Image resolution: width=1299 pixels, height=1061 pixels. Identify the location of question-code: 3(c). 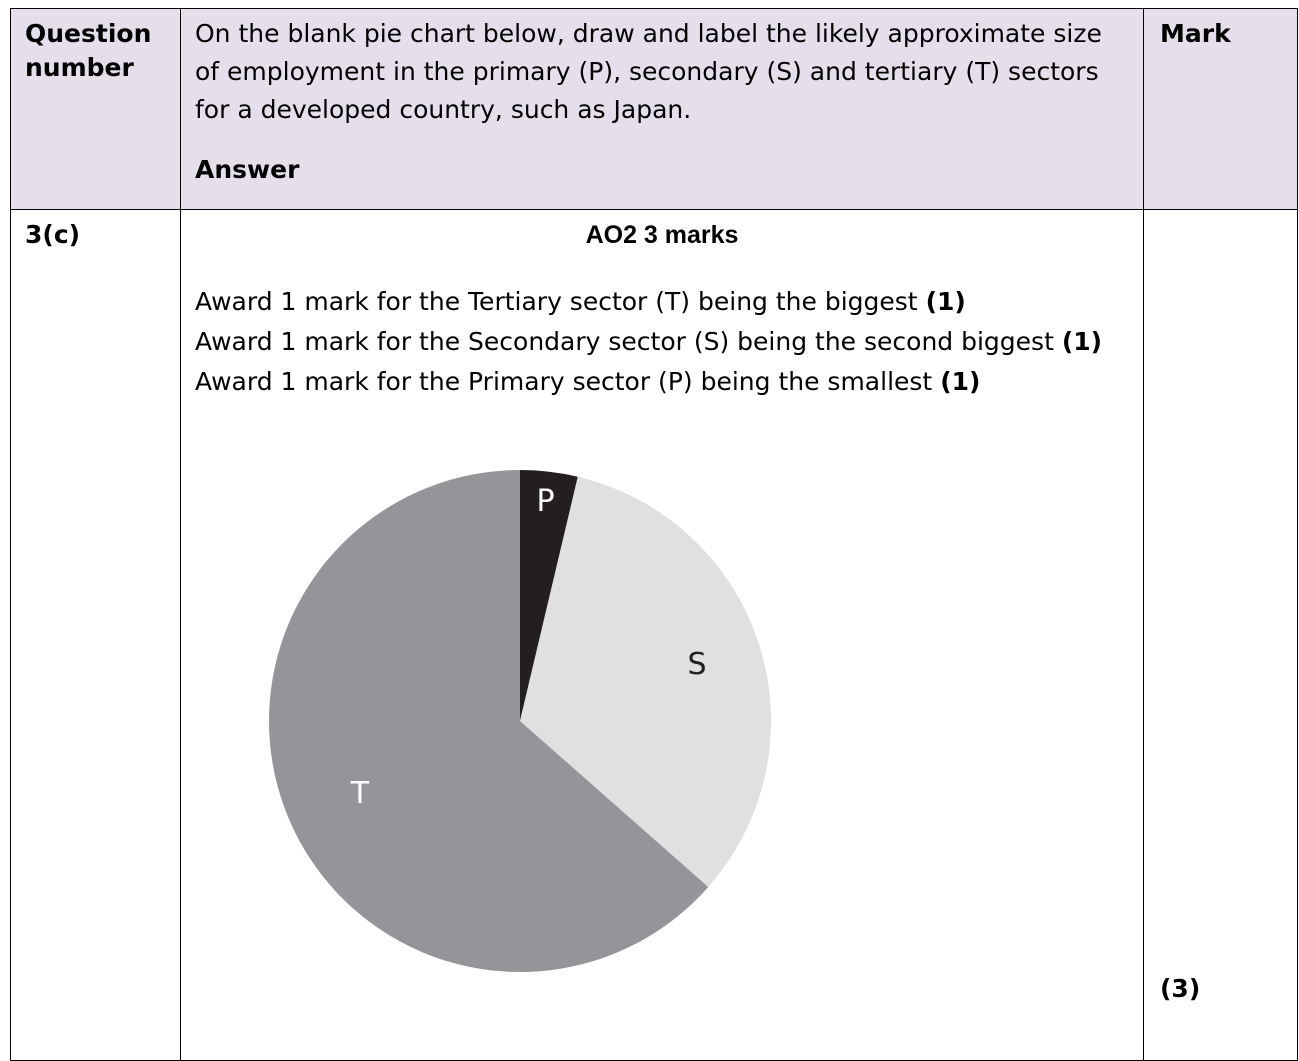
(53, 234).